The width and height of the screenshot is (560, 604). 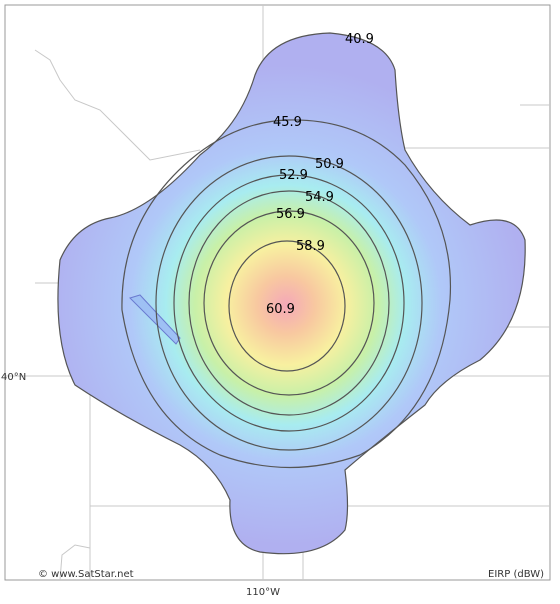 What do you see at coordinates (287, 122) in the screenshot?
I see `contour-label: 45.9` at bounding box center [287, 122].